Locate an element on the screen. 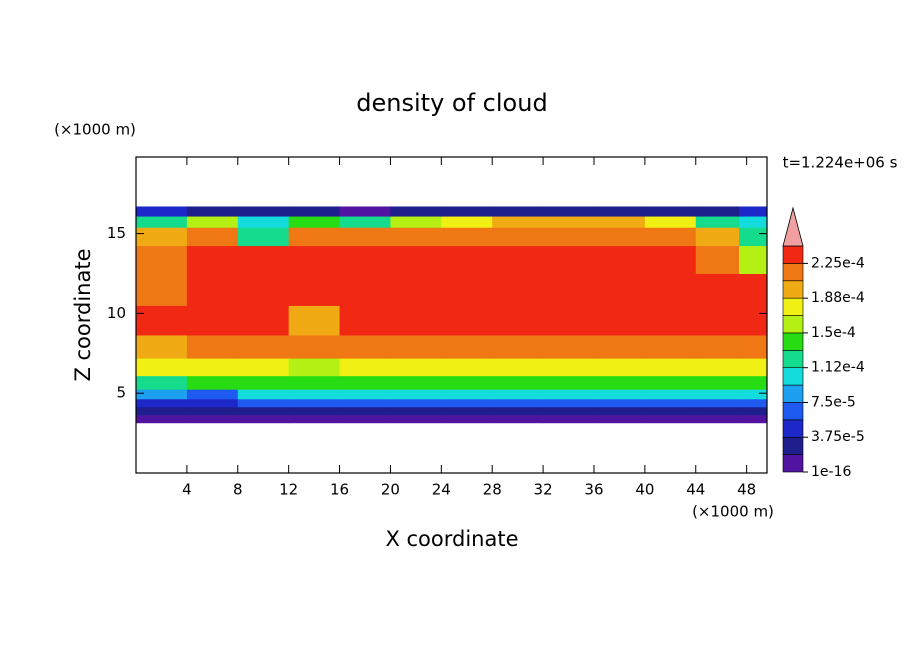  chart-title: density of cloud is located at coordinates (451, 103).